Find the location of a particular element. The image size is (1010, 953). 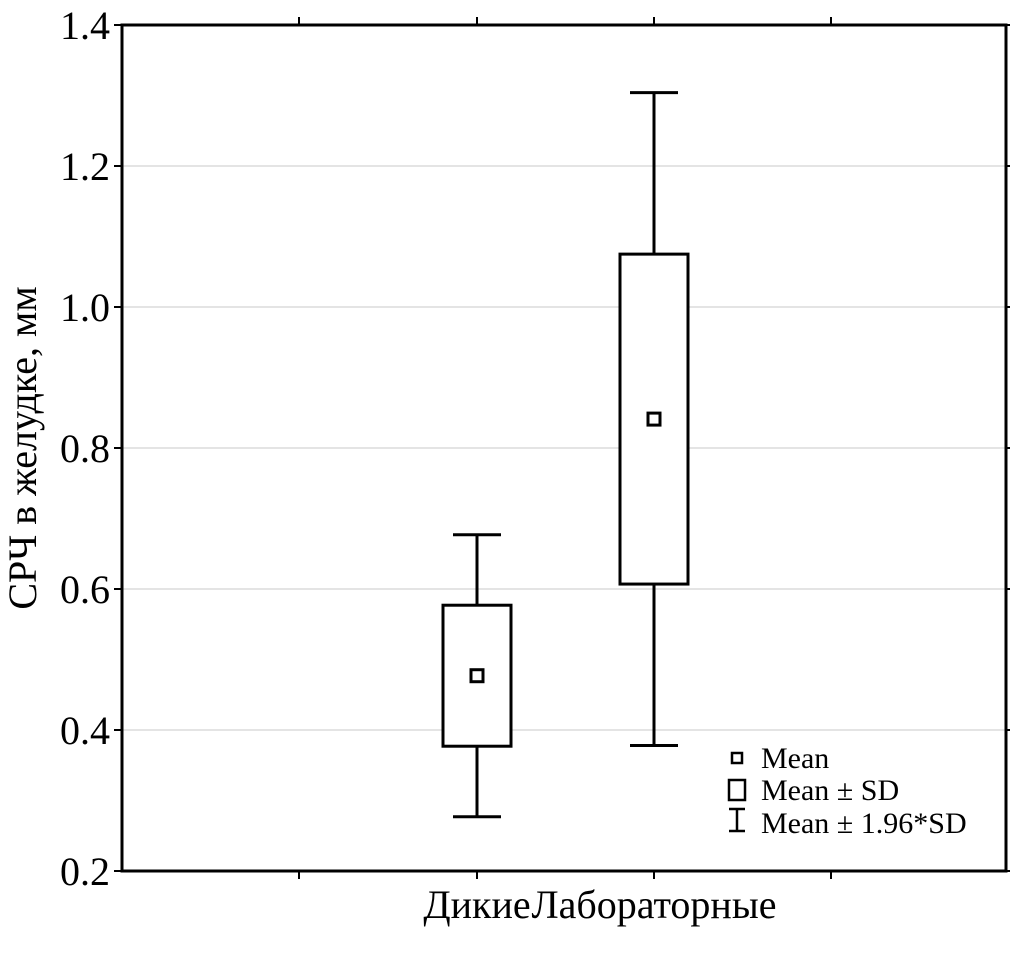

y-tick-label: 0.6 is located at coordinates (85, 589).